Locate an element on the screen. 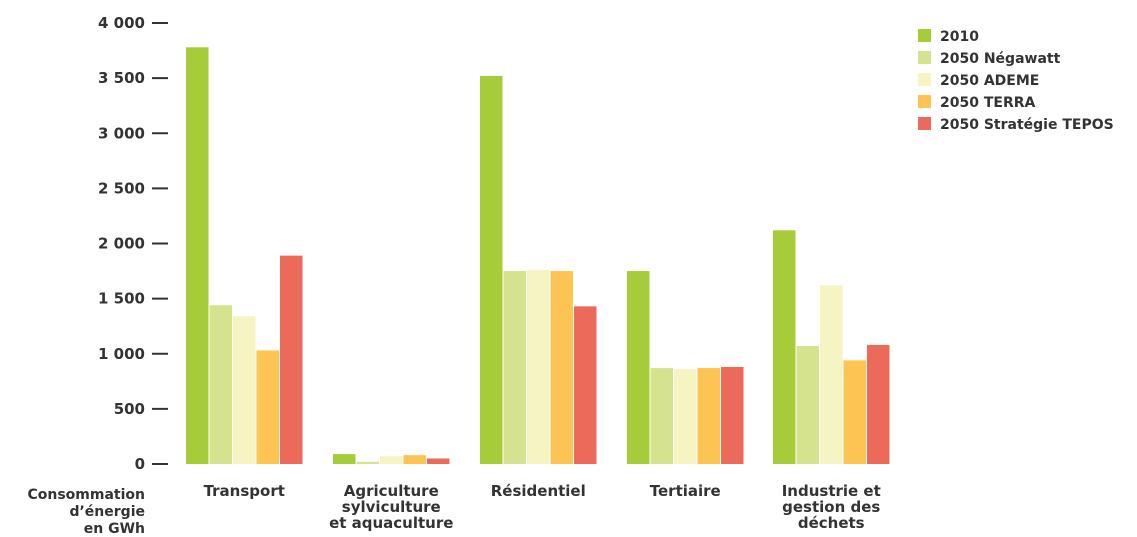  y-tick-label: 1 000 is located at coordinates (121, 354).